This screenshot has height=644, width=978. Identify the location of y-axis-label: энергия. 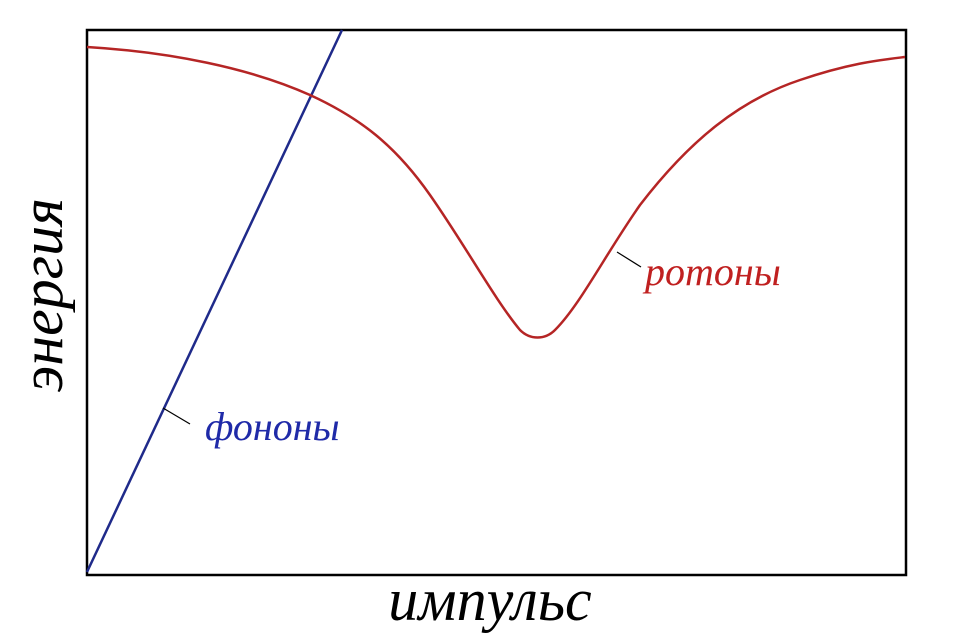
(42, 295).